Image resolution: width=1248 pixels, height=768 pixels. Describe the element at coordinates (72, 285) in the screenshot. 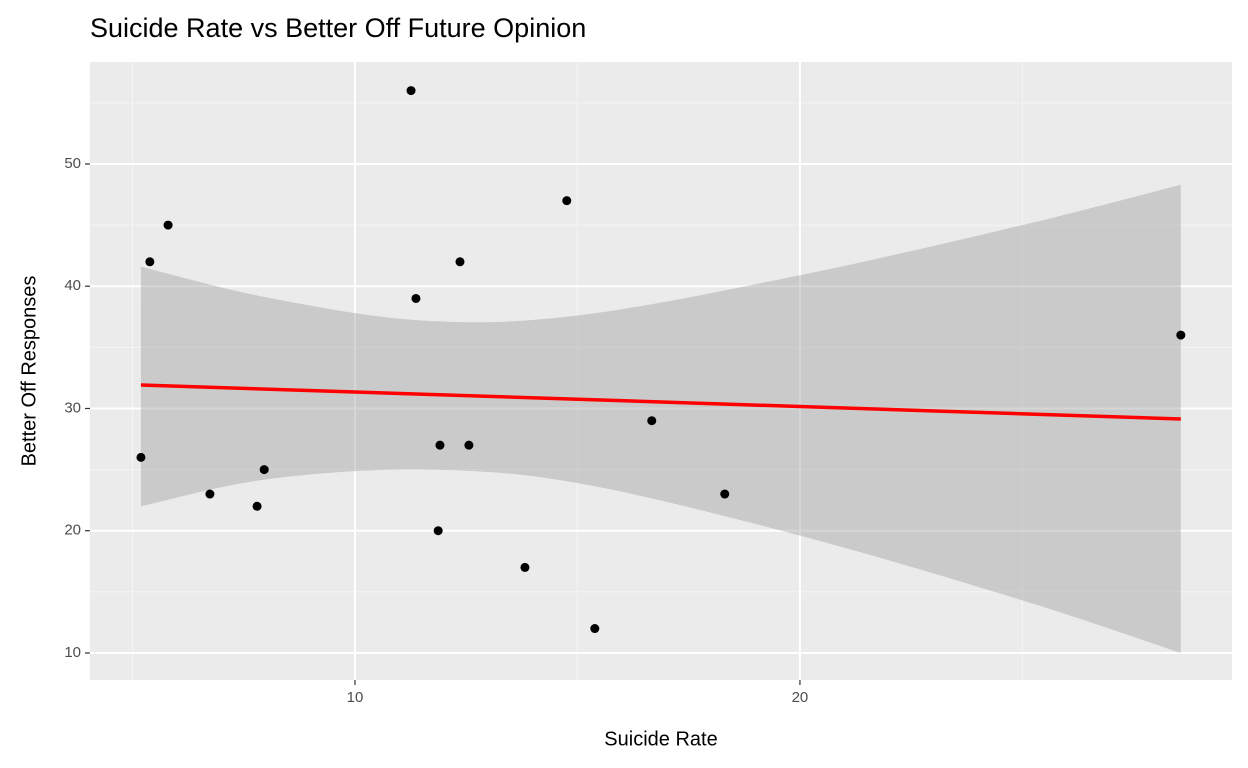

I see `y-tick-label: 40` at that location.